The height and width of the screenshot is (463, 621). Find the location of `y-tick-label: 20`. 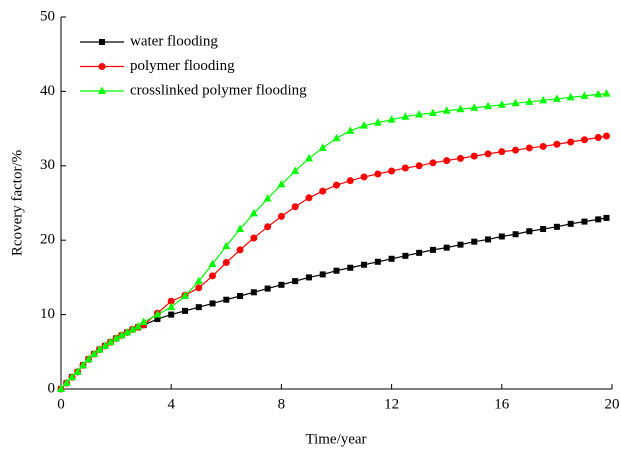

y-tick-label: 20 is located at coordinates (47, 240).